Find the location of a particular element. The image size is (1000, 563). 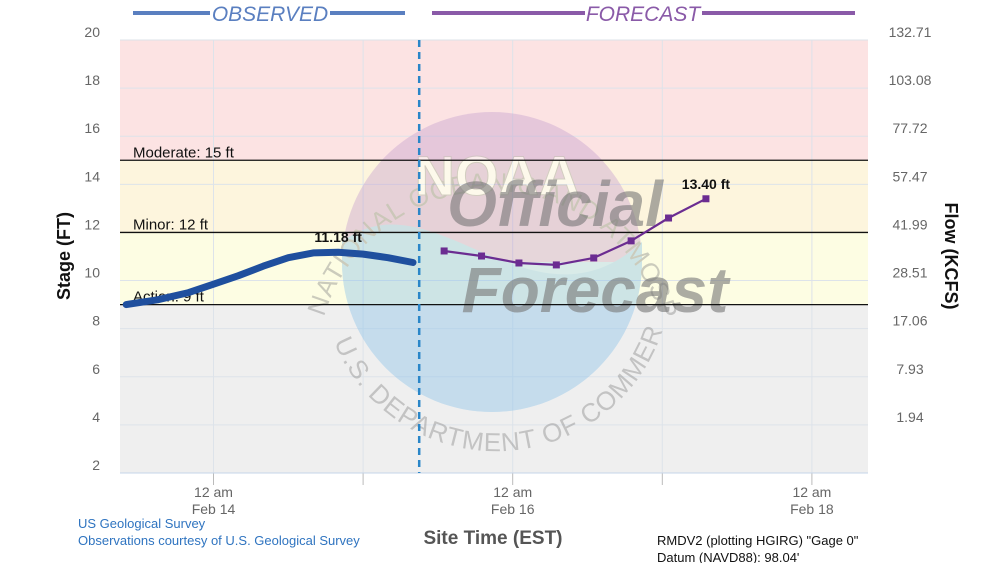

forecast-header: FORECAST is located at coordinates (644, 14).